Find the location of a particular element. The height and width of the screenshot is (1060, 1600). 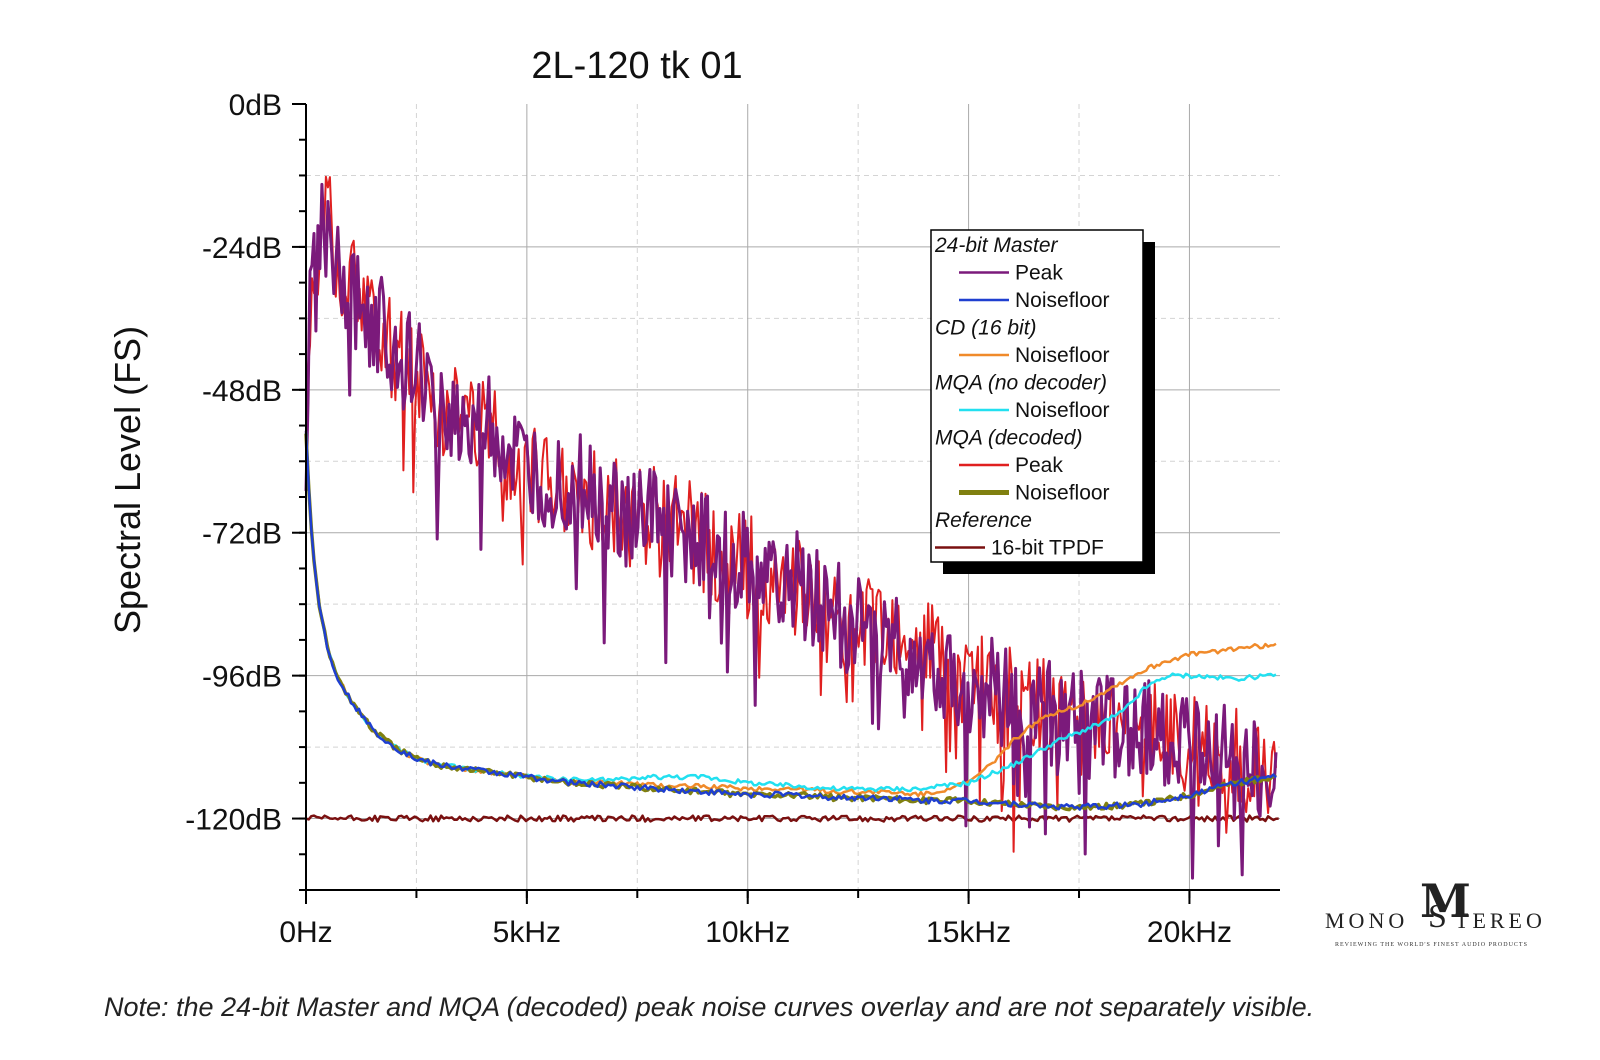

series-line-tpdf is located at coordinates (792, 818).